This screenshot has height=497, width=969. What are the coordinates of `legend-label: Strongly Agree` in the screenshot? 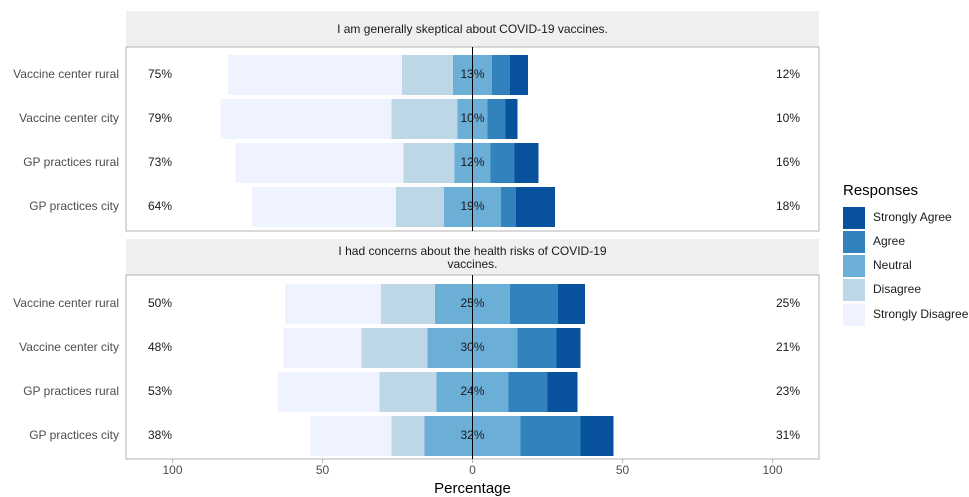 It's located at (912, 217).